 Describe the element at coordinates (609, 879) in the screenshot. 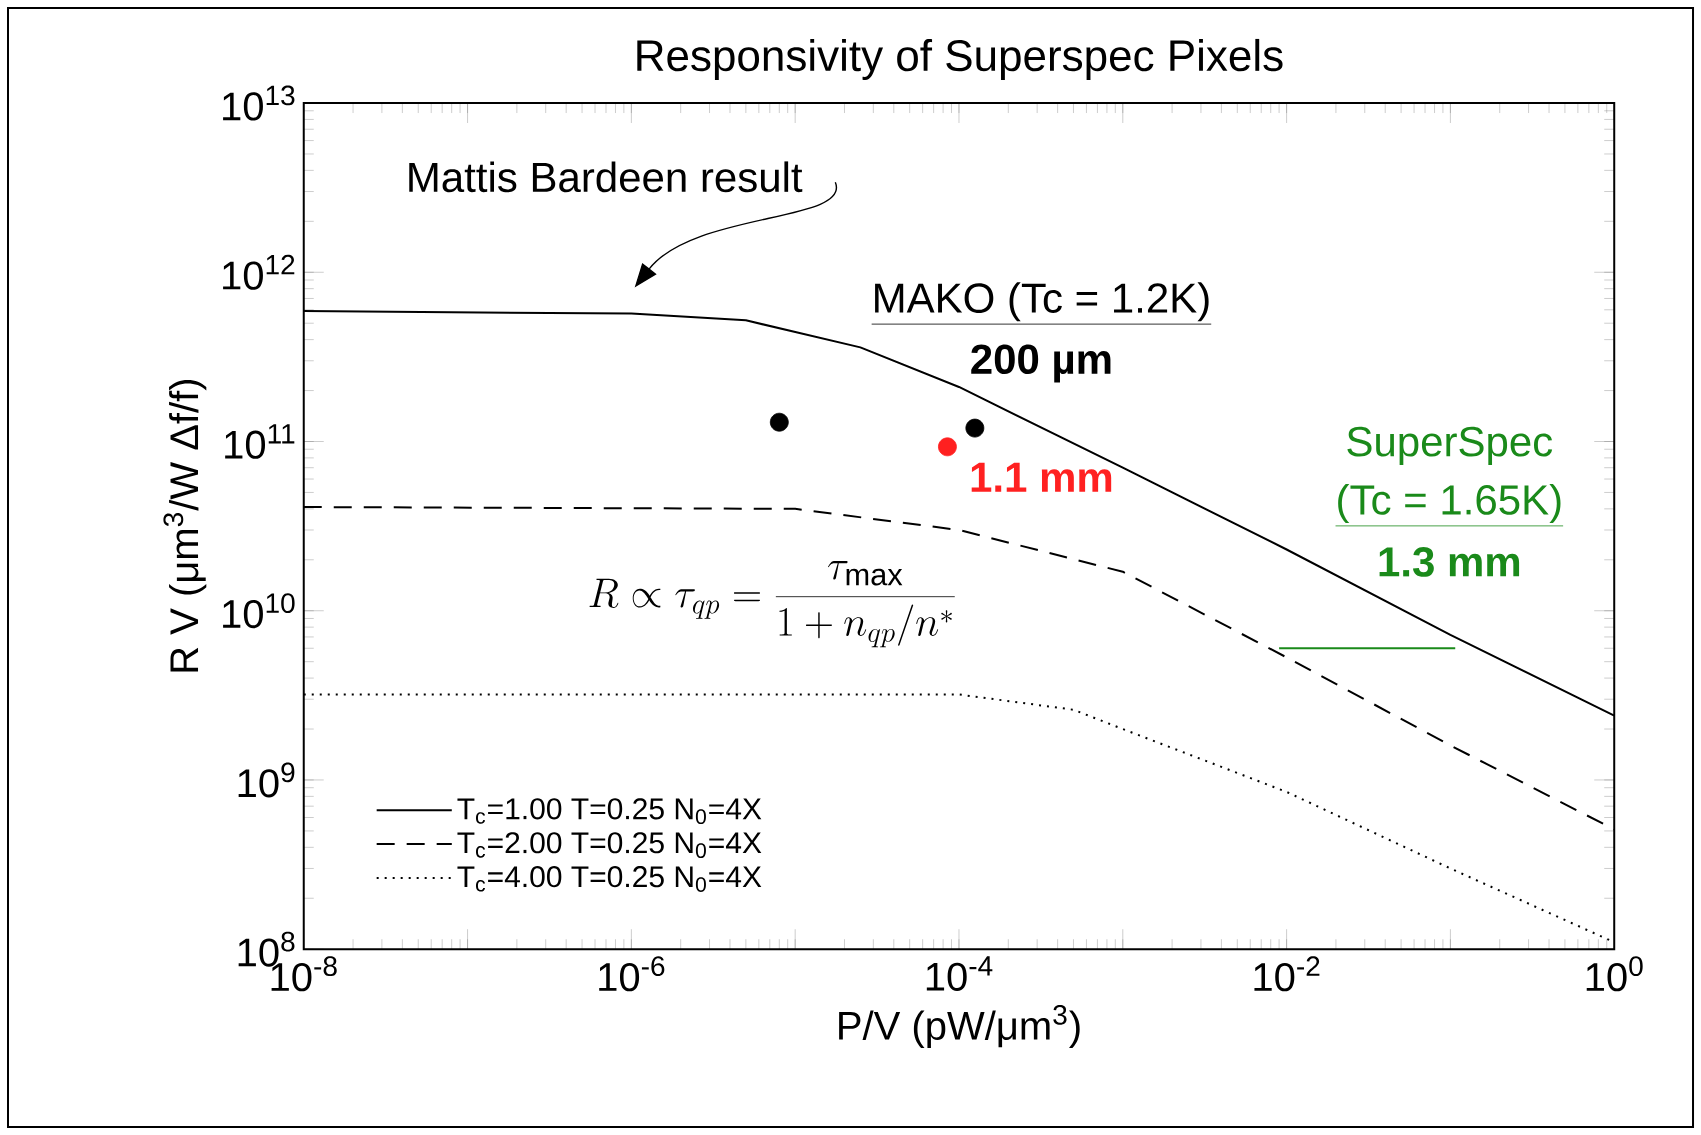

I see `legend-label: T$_{c}$=4.00 T=0.25 N$_{0}$=4X` at that location.